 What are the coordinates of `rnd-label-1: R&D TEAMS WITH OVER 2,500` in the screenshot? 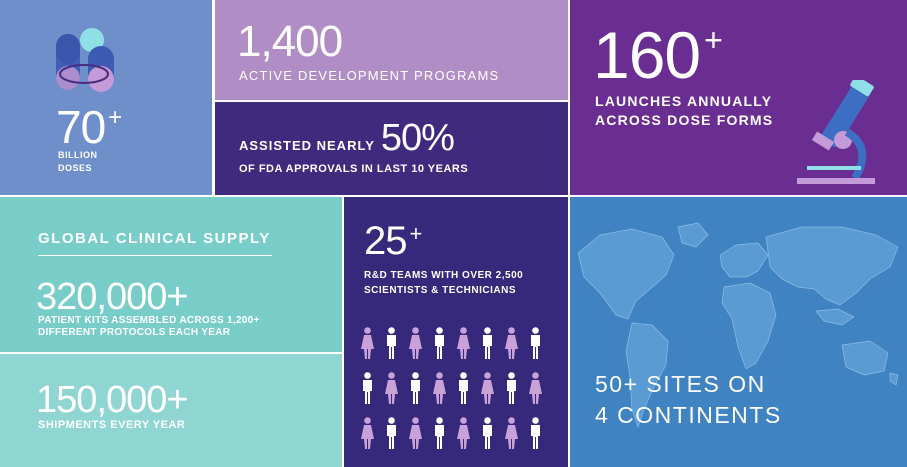 It's located at (444, 275).